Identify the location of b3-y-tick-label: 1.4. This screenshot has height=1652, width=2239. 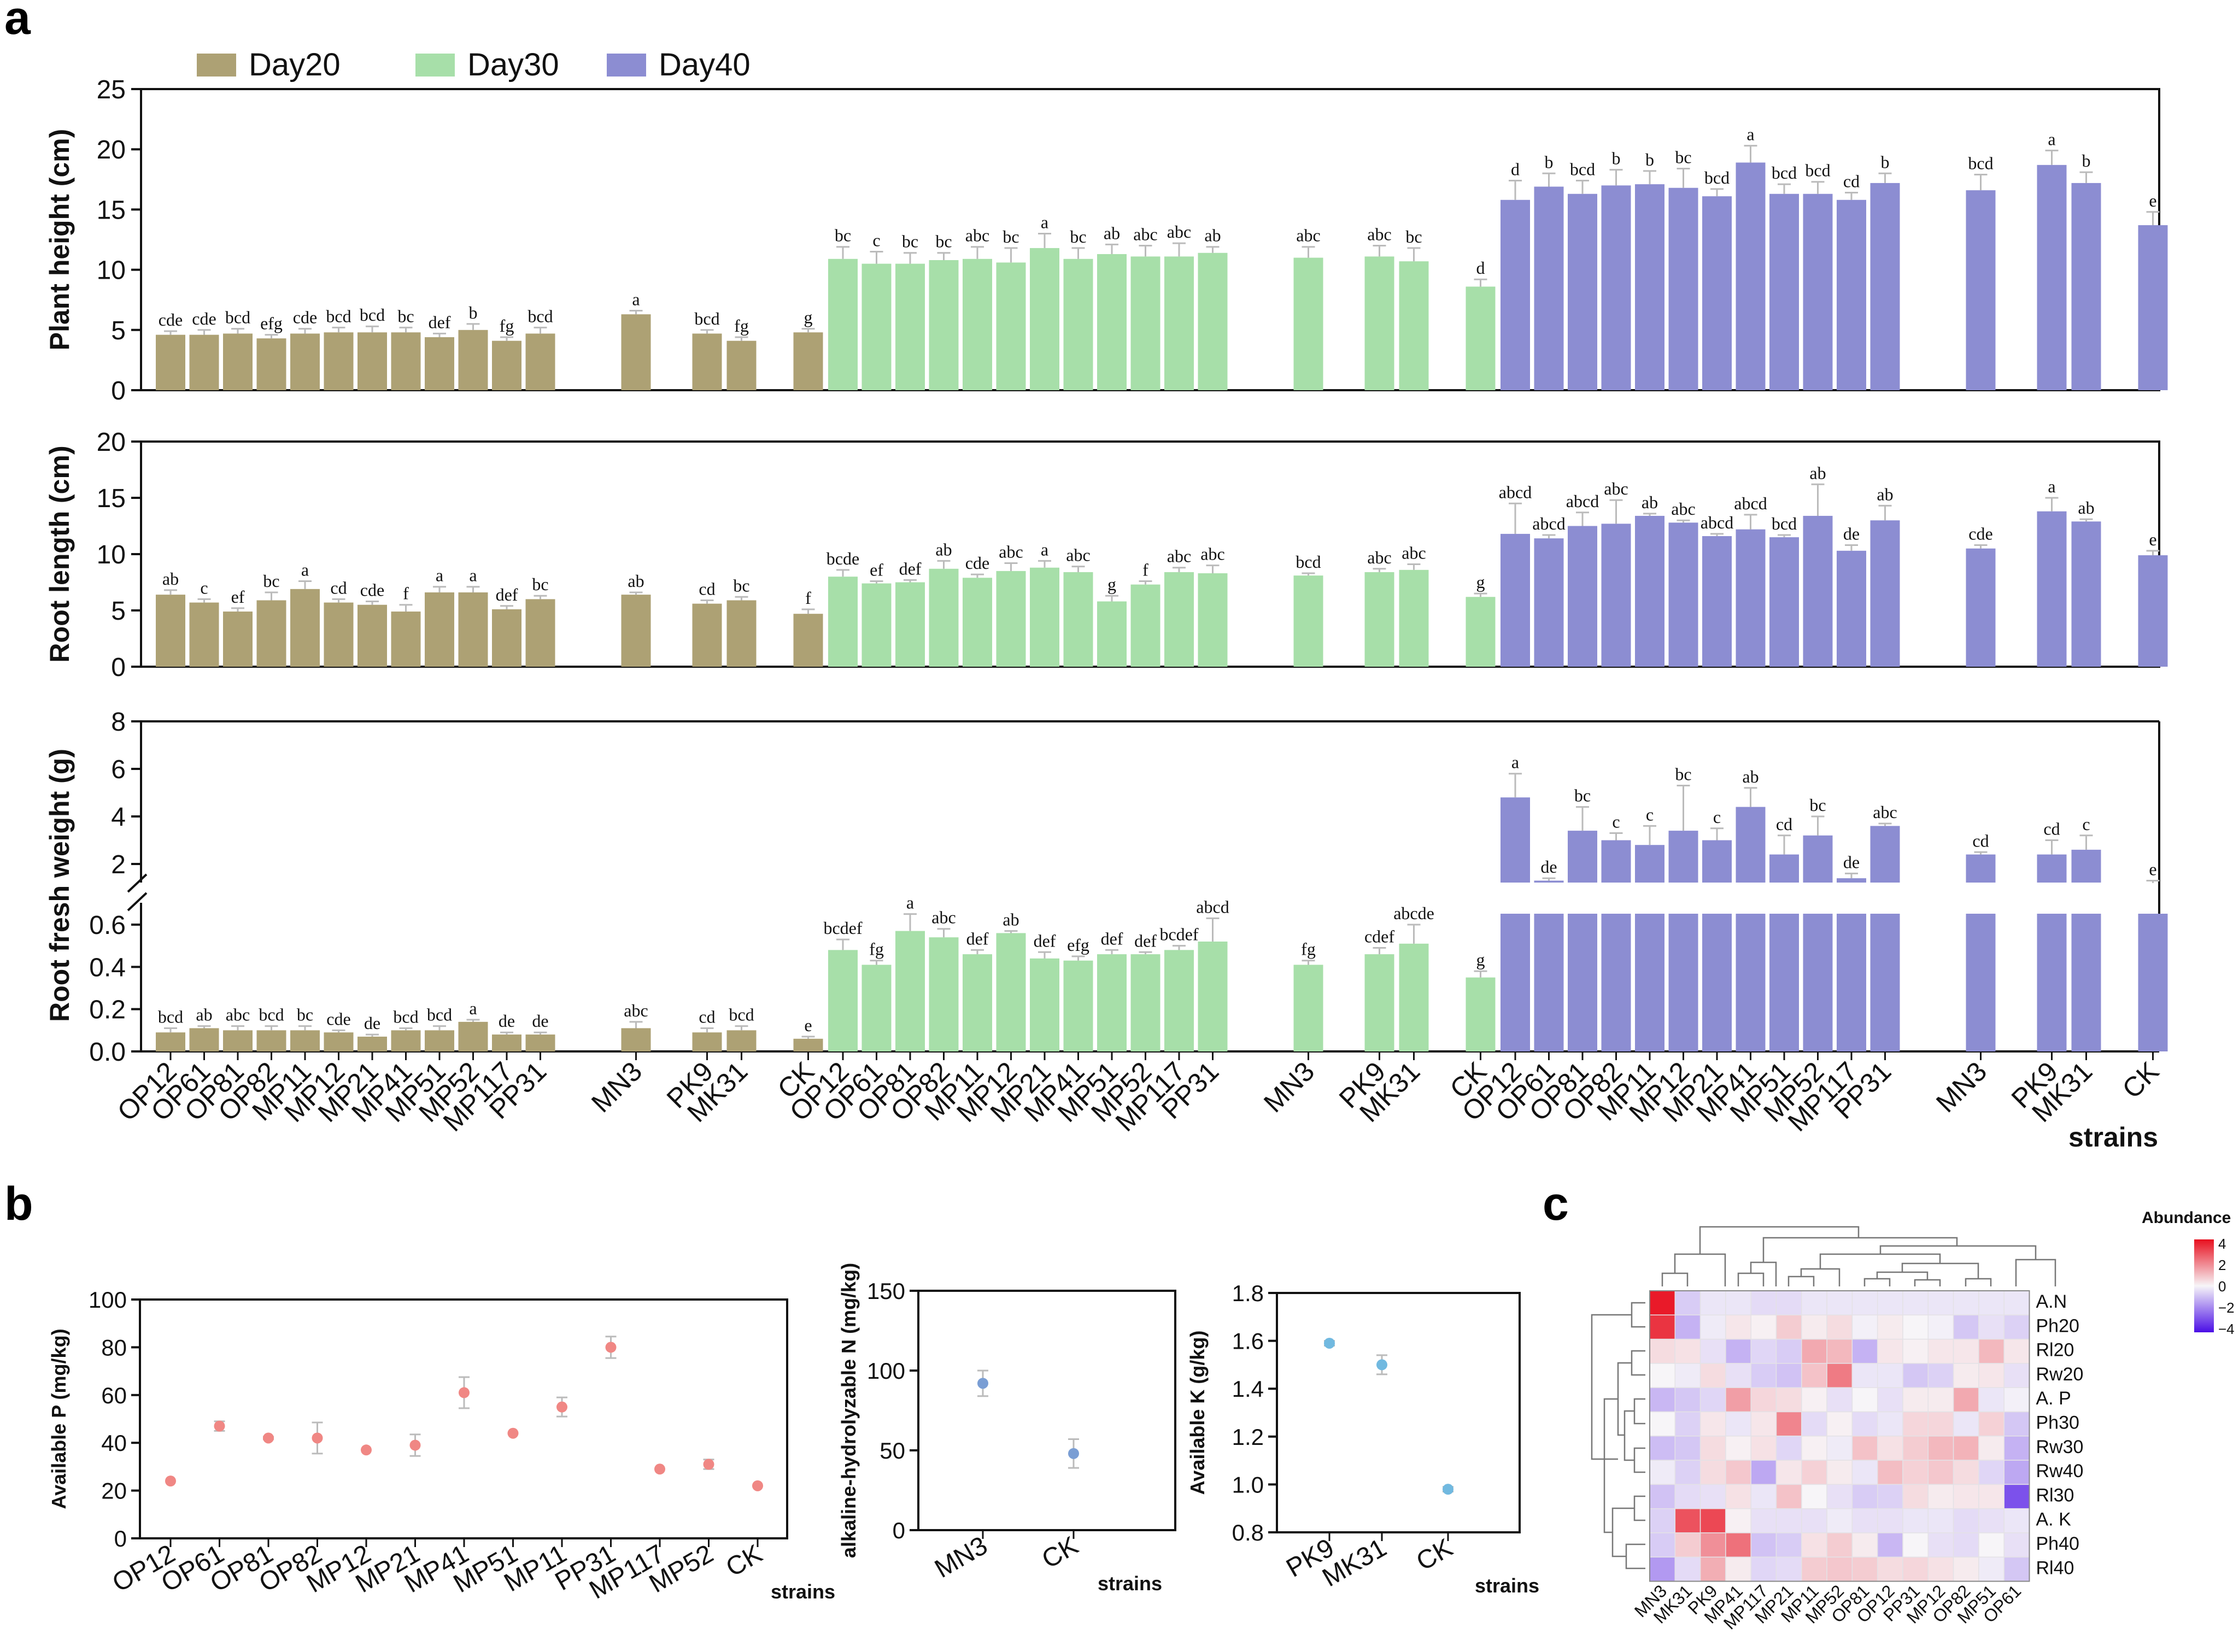
(1248, 1389).